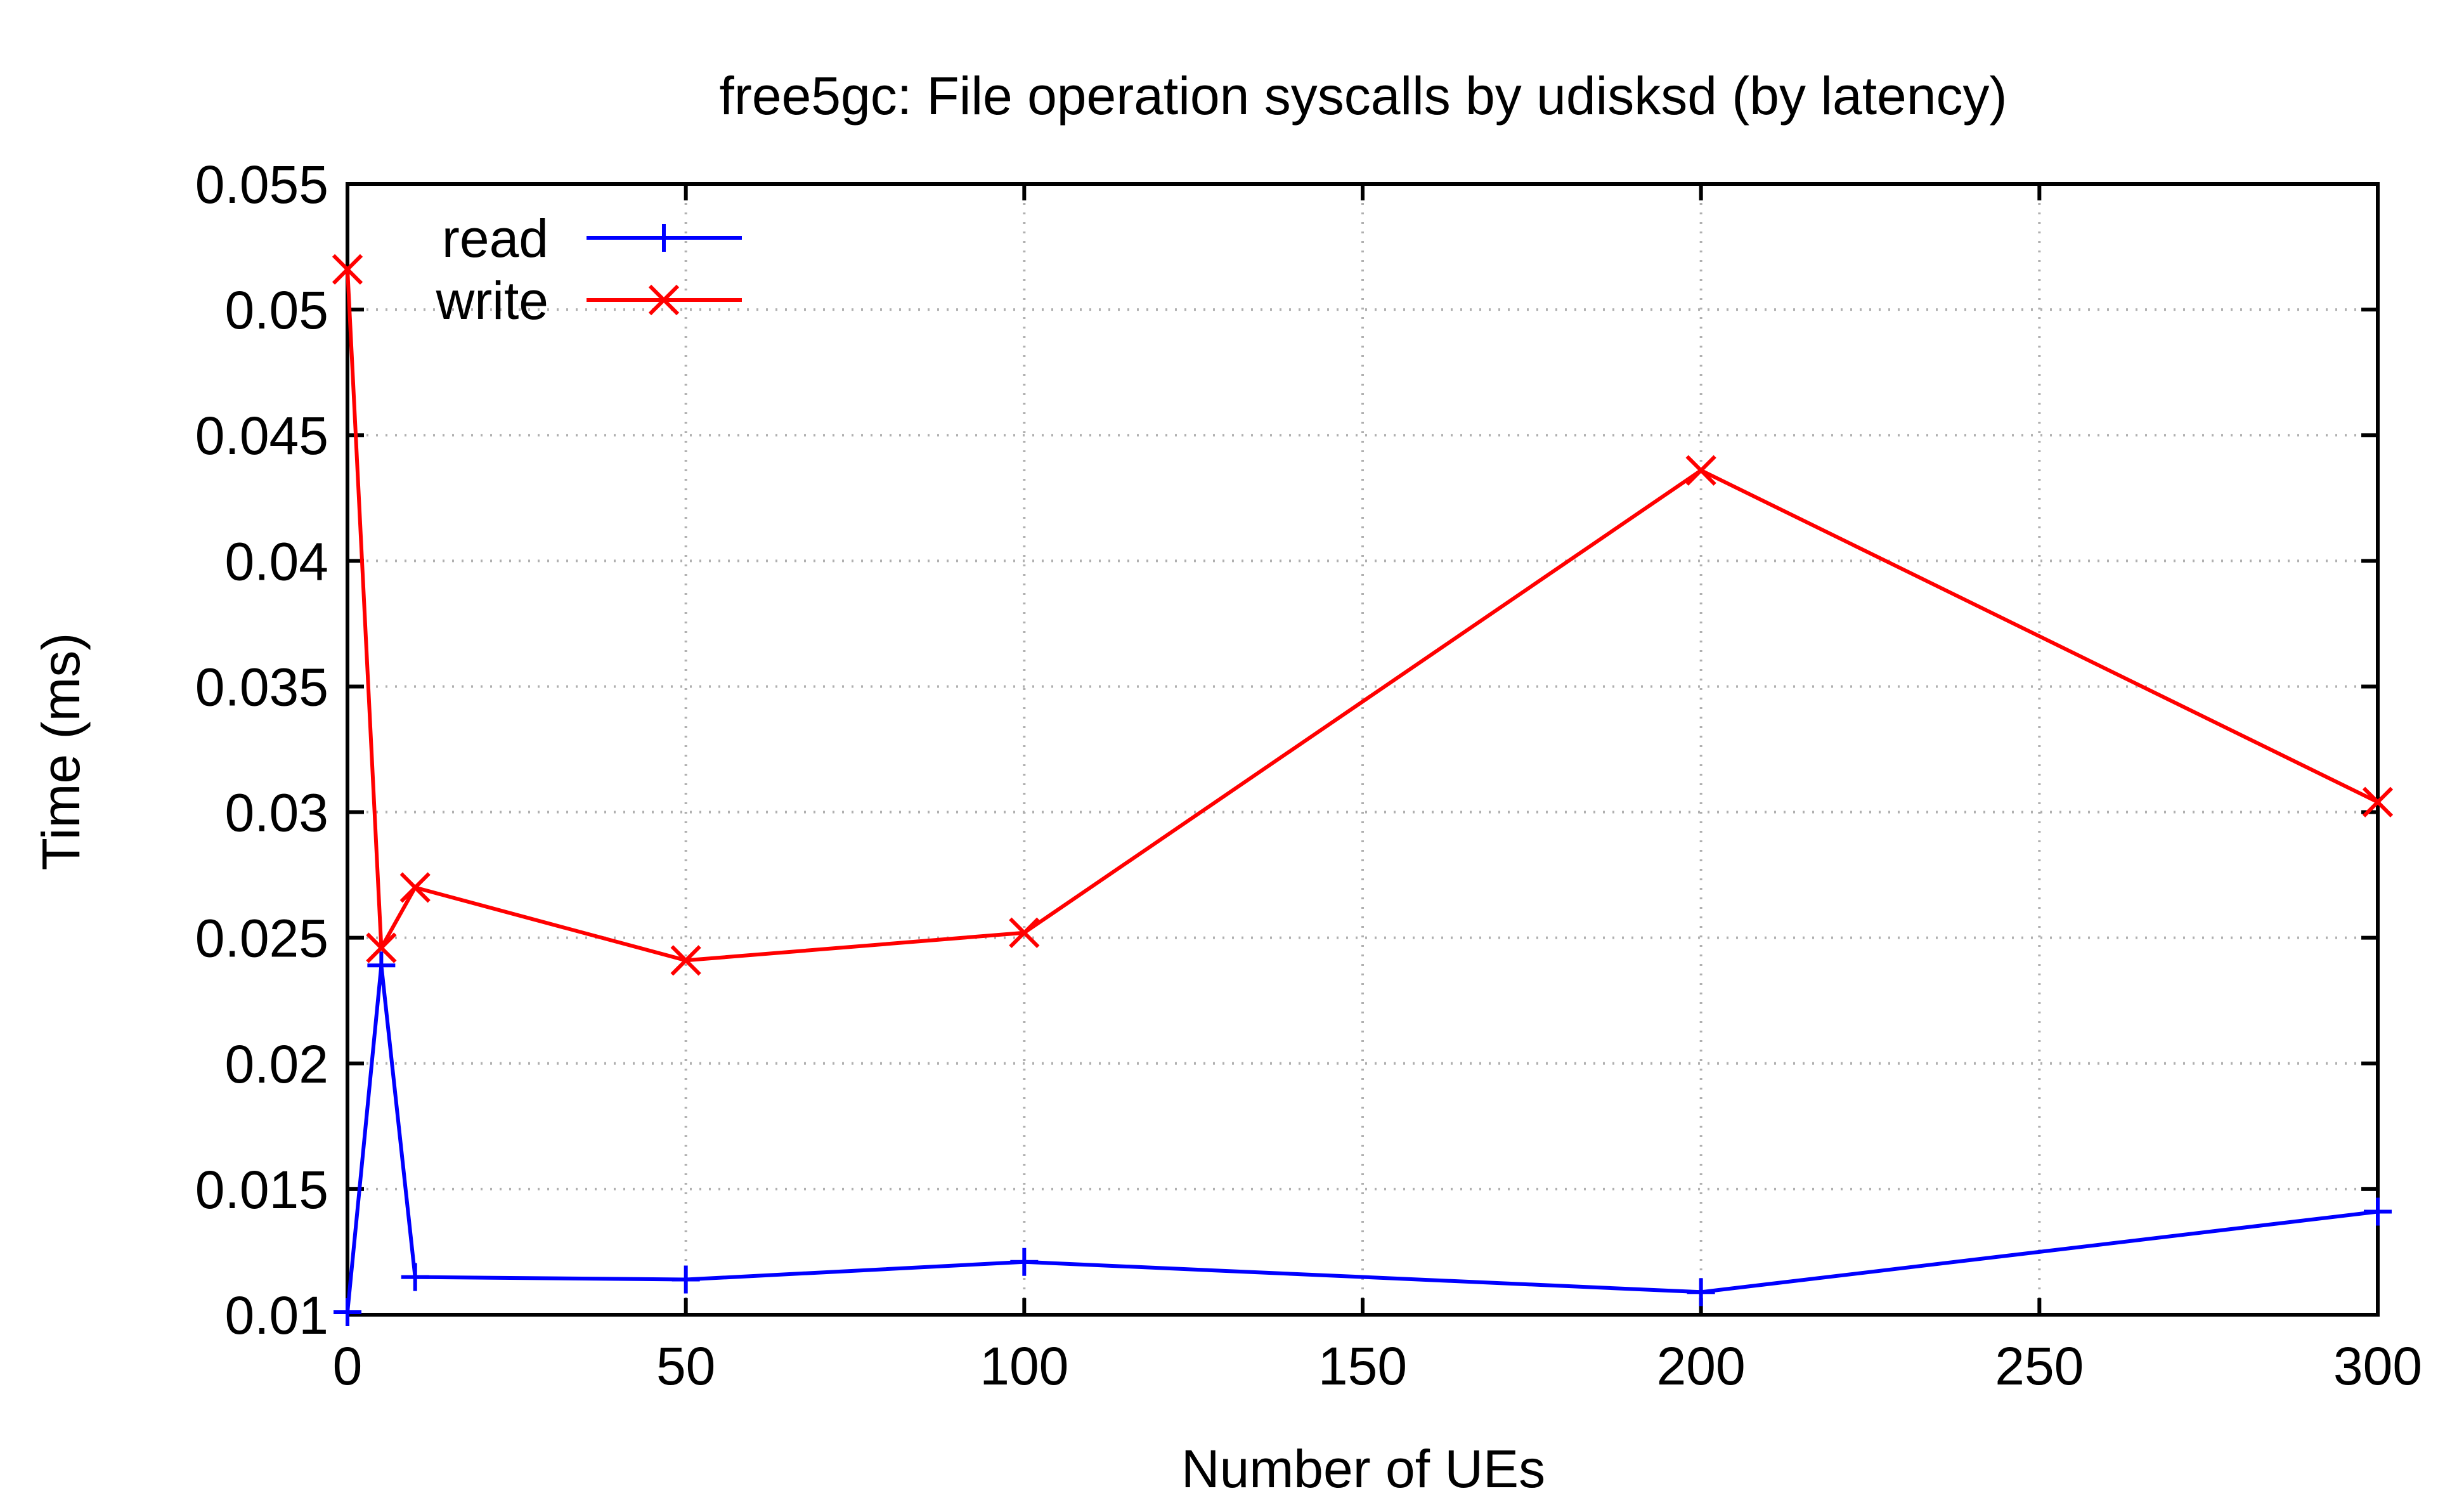 The width and height of the screenshot is (2464, 1498). What do you see at coordinates (277, 1315) in the screenshot?
I see `y-tick-label: 0.01` at bounding box center [277, 1315].